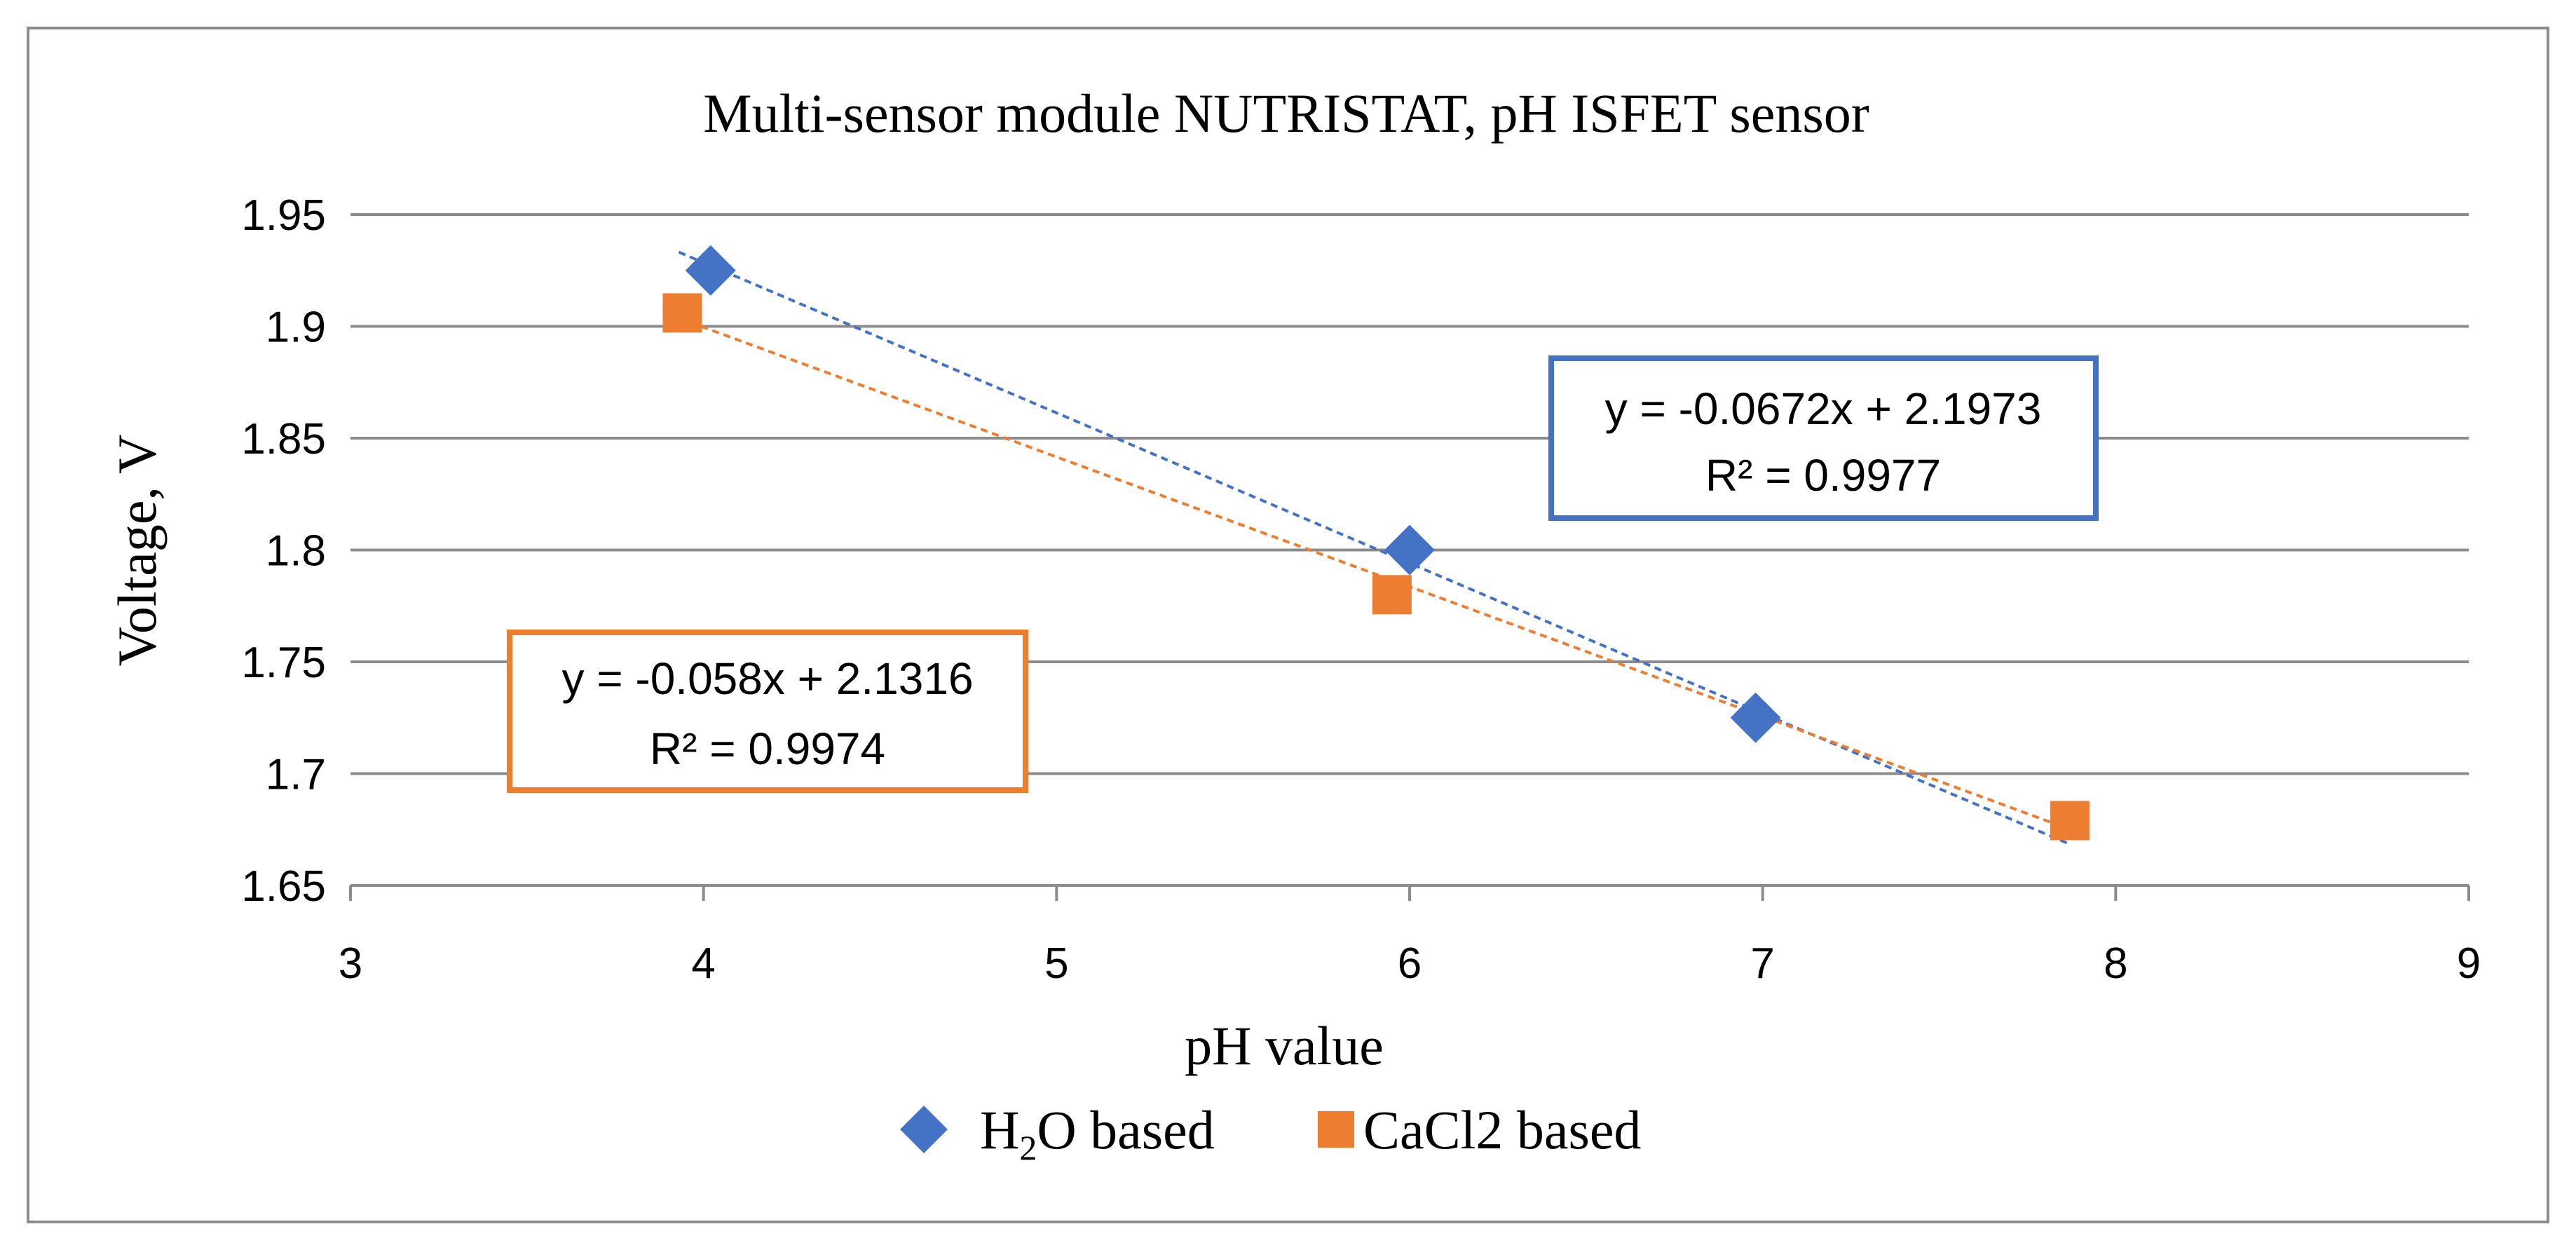  I want to click on x-tick-label: 7, so click(1762, 963).